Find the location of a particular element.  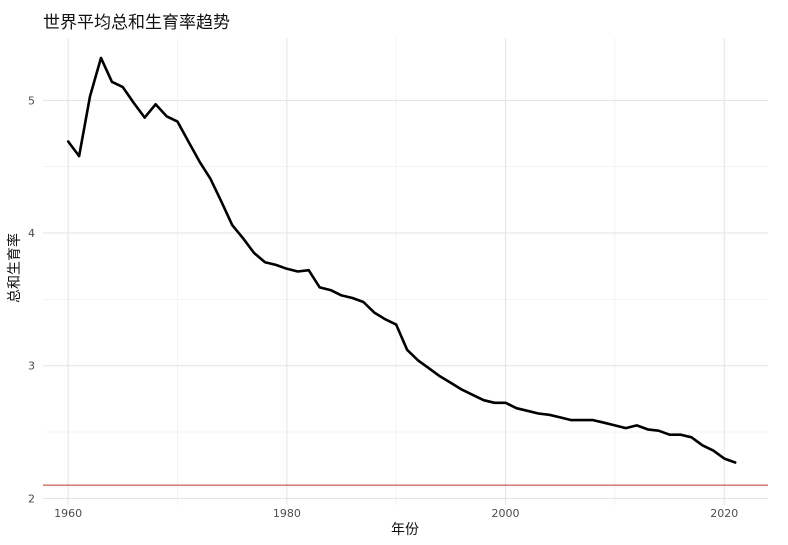

x-axis-label: 年份 is located at coordinates (405, 530).